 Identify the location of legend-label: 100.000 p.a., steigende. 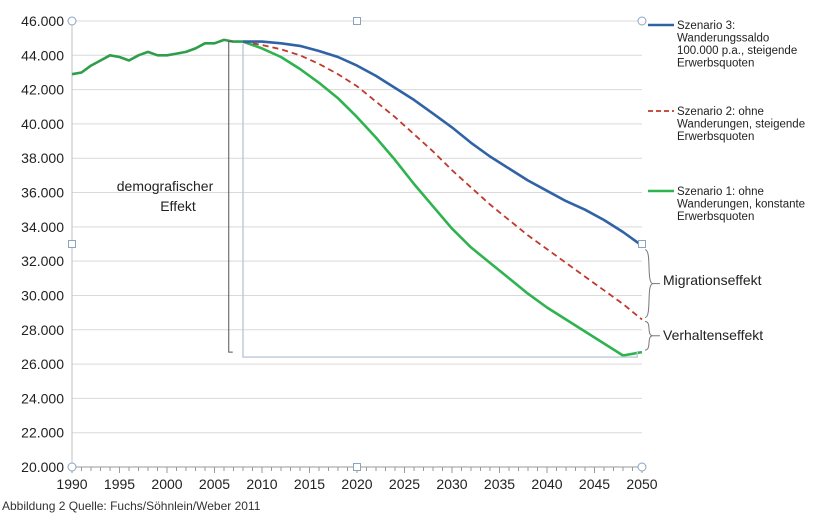
(737, 51).